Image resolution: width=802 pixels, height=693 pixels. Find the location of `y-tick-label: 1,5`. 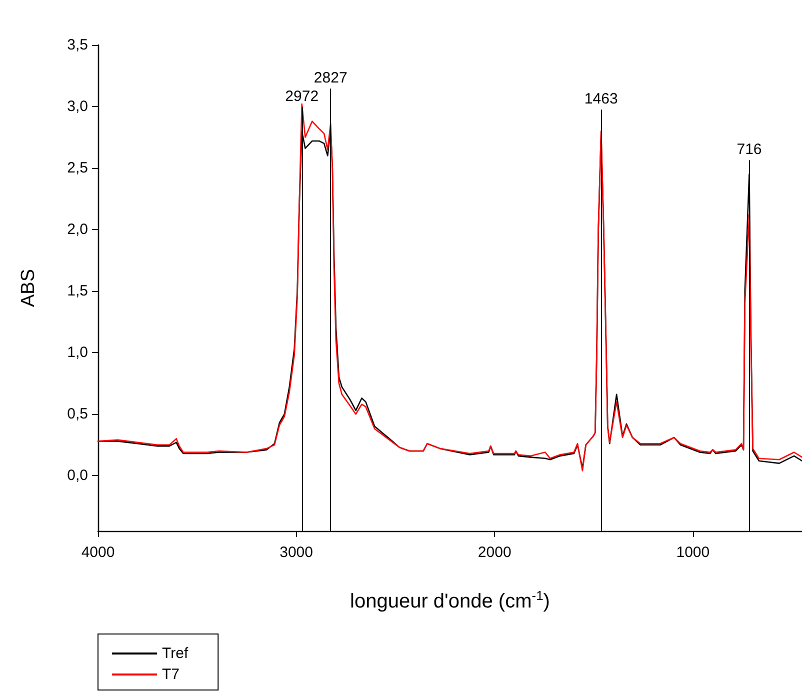

y-tick-label: 1,5 is located at coordinates (77, 291).